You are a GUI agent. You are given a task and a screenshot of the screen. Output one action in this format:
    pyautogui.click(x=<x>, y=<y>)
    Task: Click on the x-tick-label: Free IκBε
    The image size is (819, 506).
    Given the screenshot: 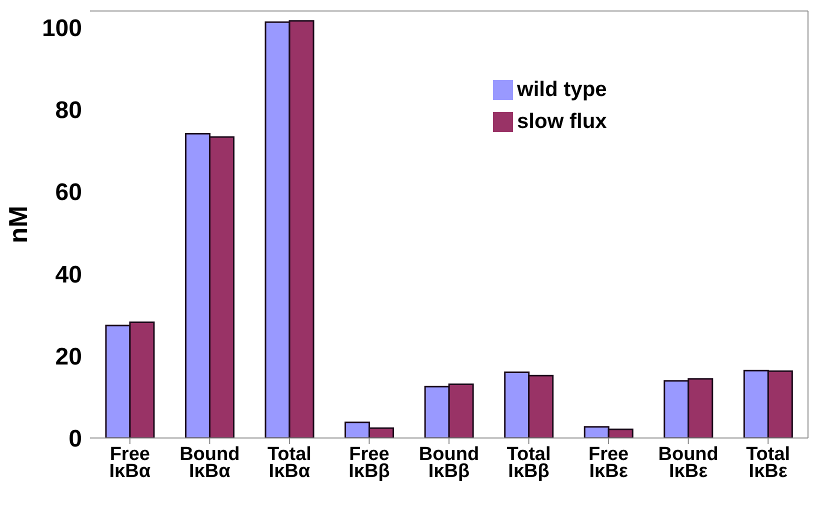 What is the action you would take?
    pyautogui.click(x=608, y=463)
    